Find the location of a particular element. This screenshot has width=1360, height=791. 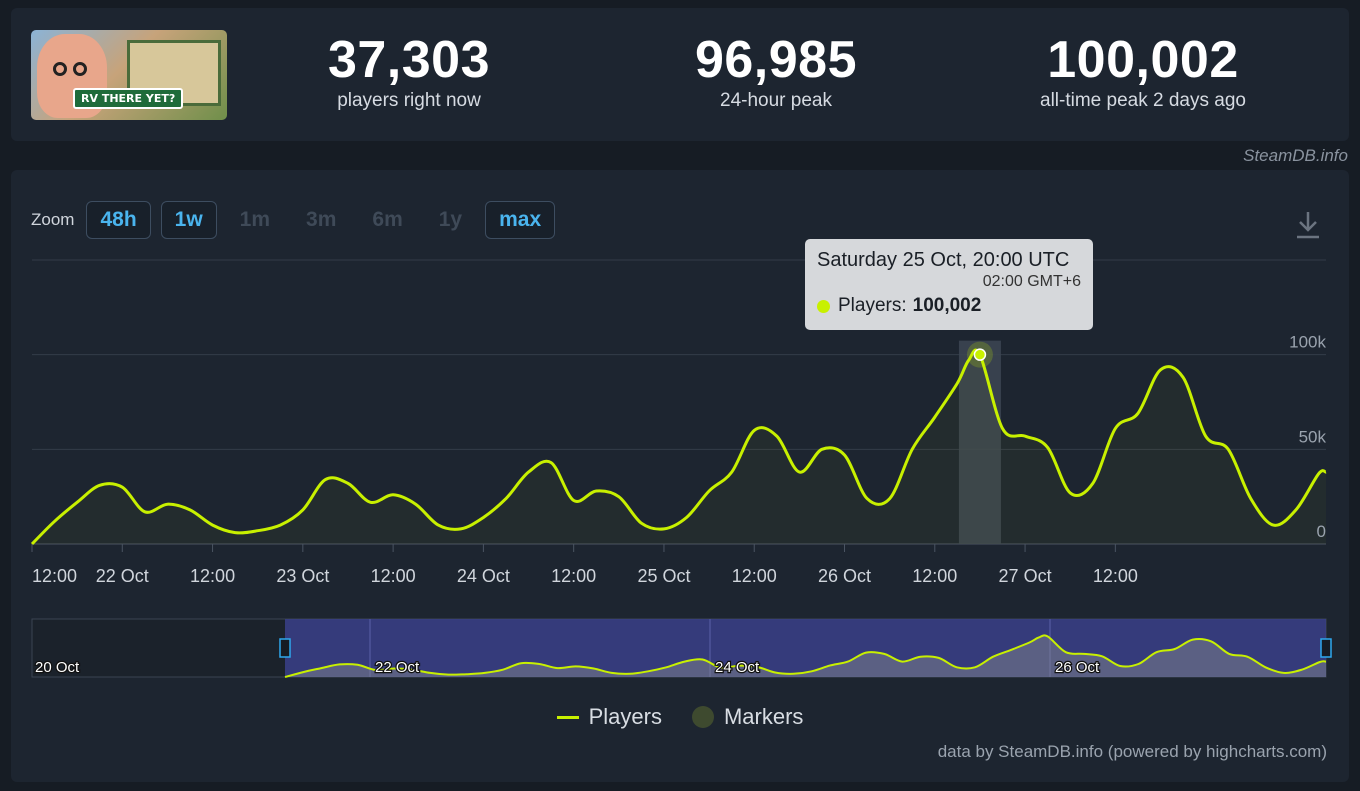

navigator-area is located at coordinates (805, 656).